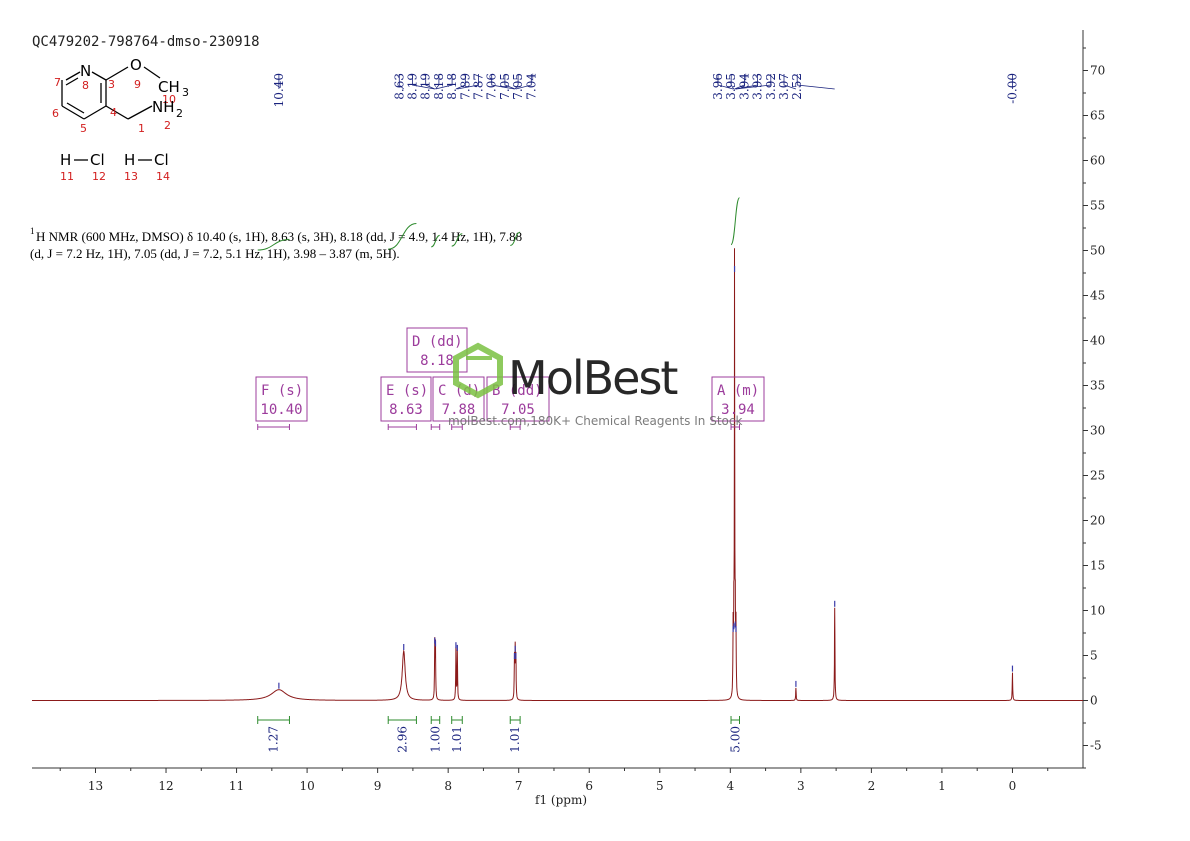 The image size is (1190, 841). Describe the element at coordinates (169, 87) in the screenshot. I see `atom-label: CH` at that location.